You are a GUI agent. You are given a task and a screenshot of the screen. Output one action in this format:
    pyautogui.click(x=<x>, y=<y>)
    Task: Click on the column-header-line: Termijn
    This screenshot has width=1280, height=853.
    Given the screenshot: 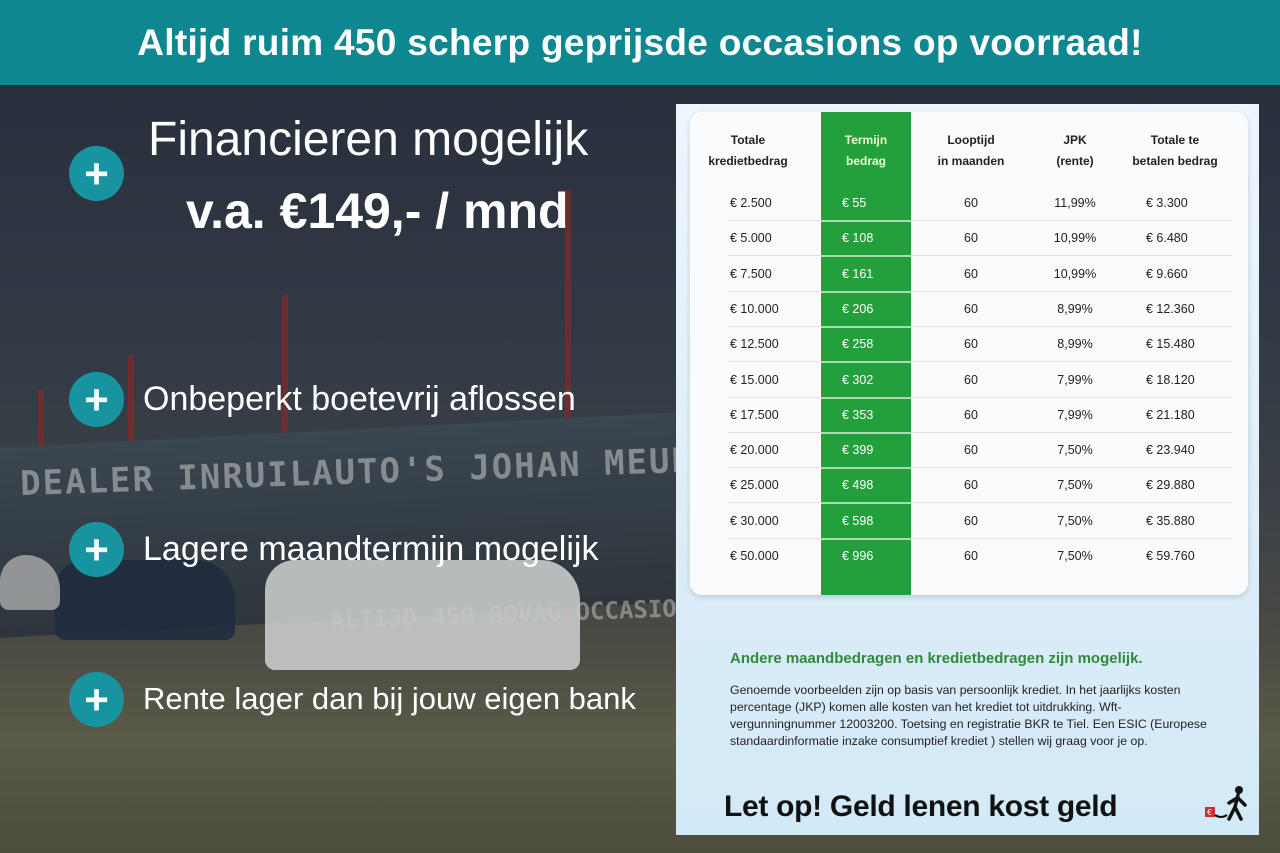 What is the action you would take?
    pyautogui.click(x=866, y=140)
    